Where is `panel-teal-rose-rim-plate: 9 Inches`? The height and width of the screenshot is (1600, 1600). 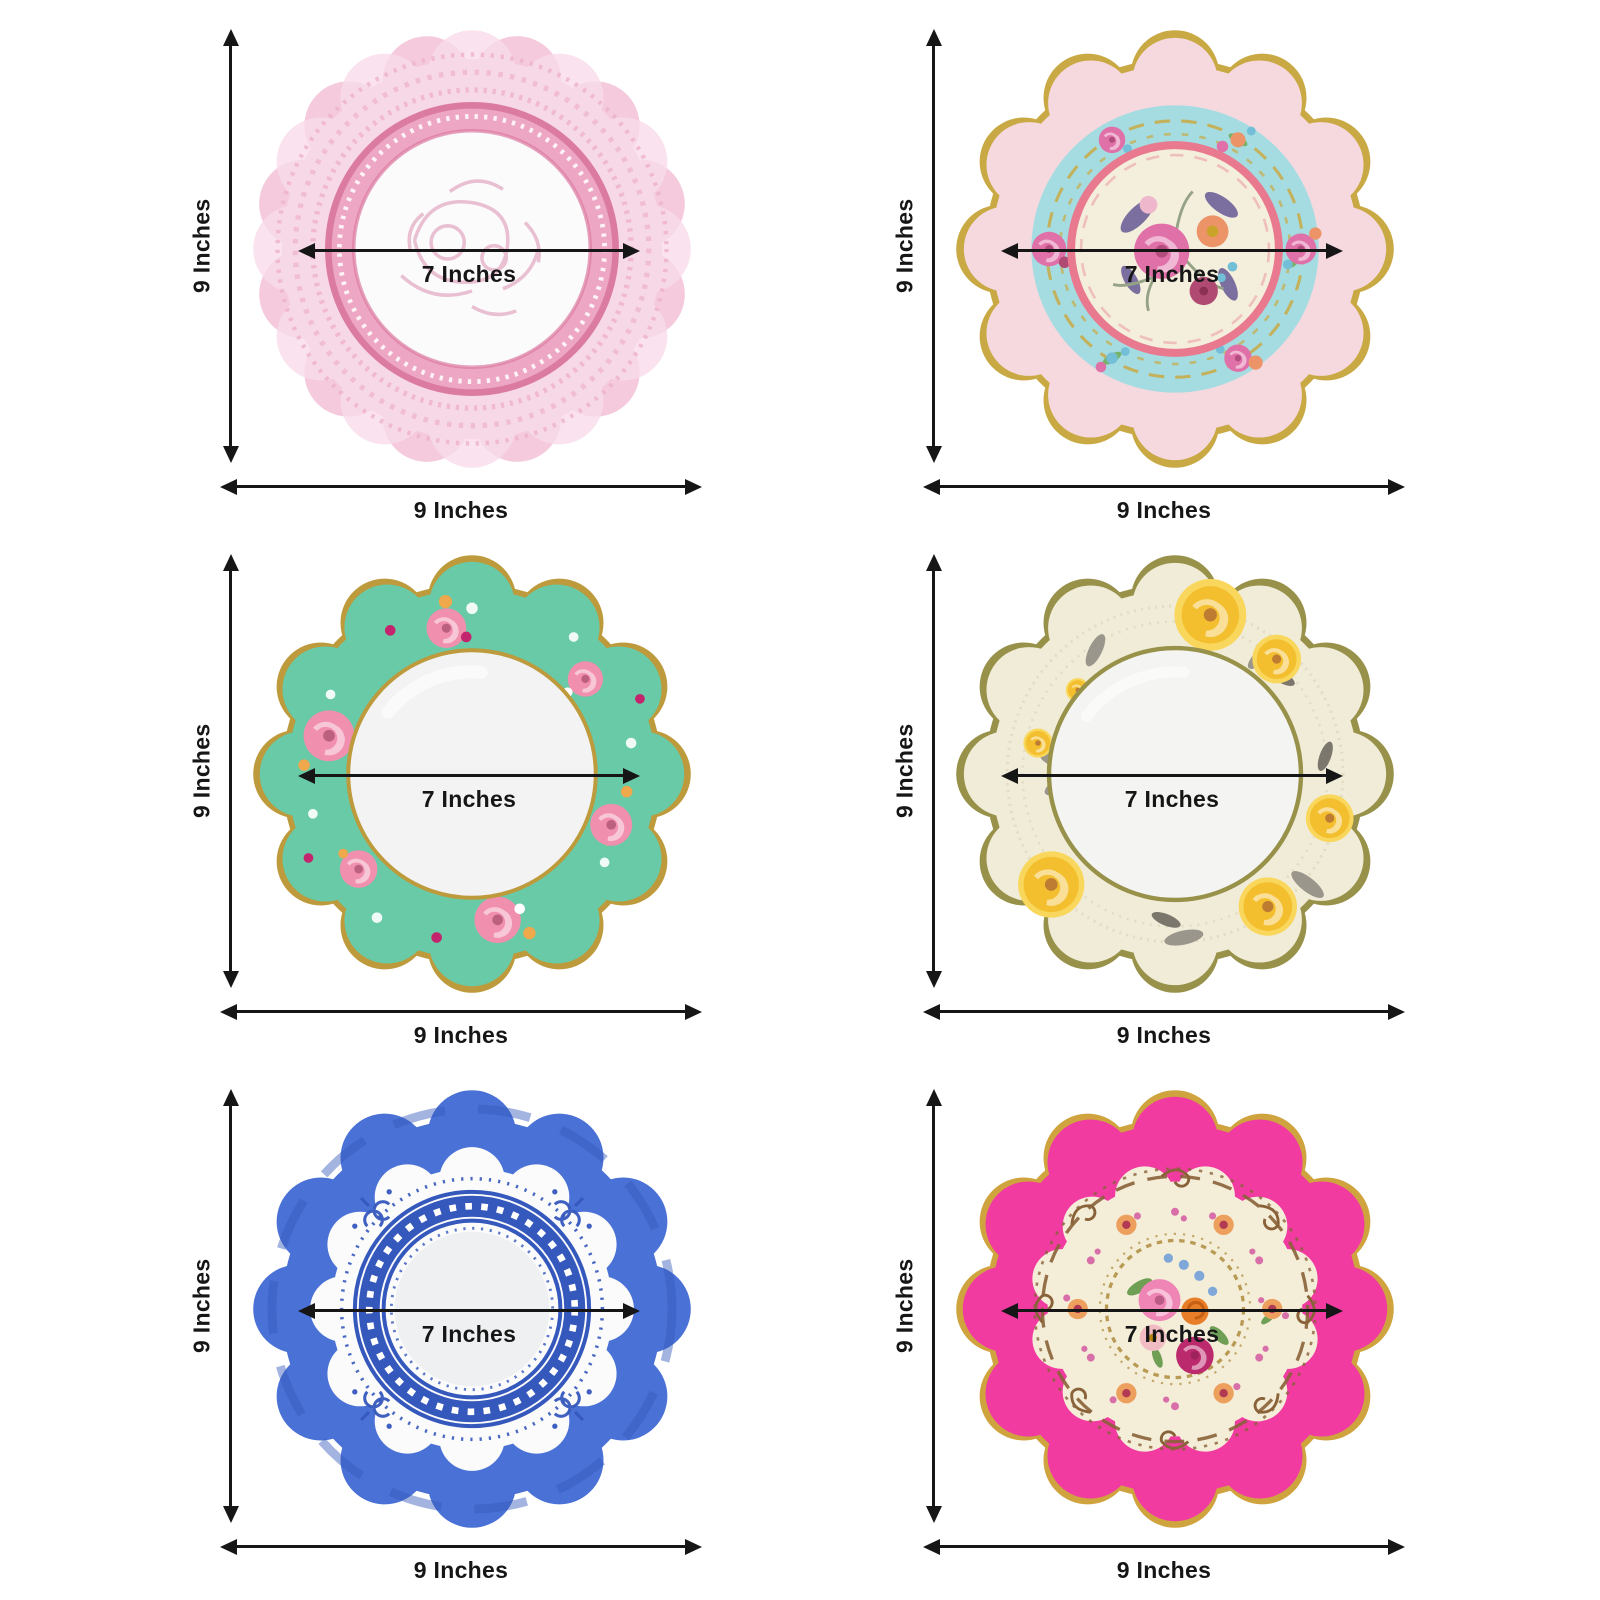
panel-teal-rose-rim-plate: 9 Inches is located at coordinates (450, 805).